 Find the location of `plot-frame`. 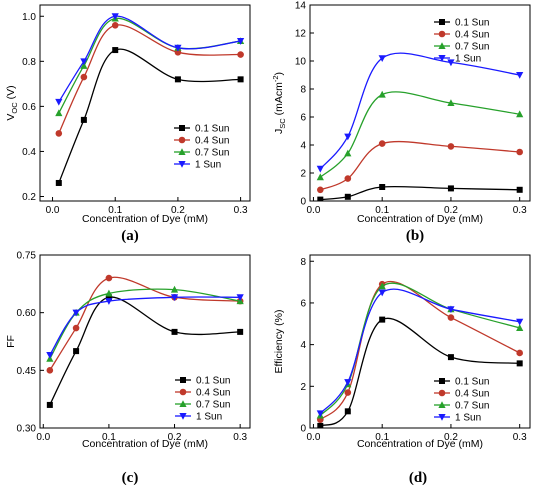

plot-frame is located at coordinates (145, 341).